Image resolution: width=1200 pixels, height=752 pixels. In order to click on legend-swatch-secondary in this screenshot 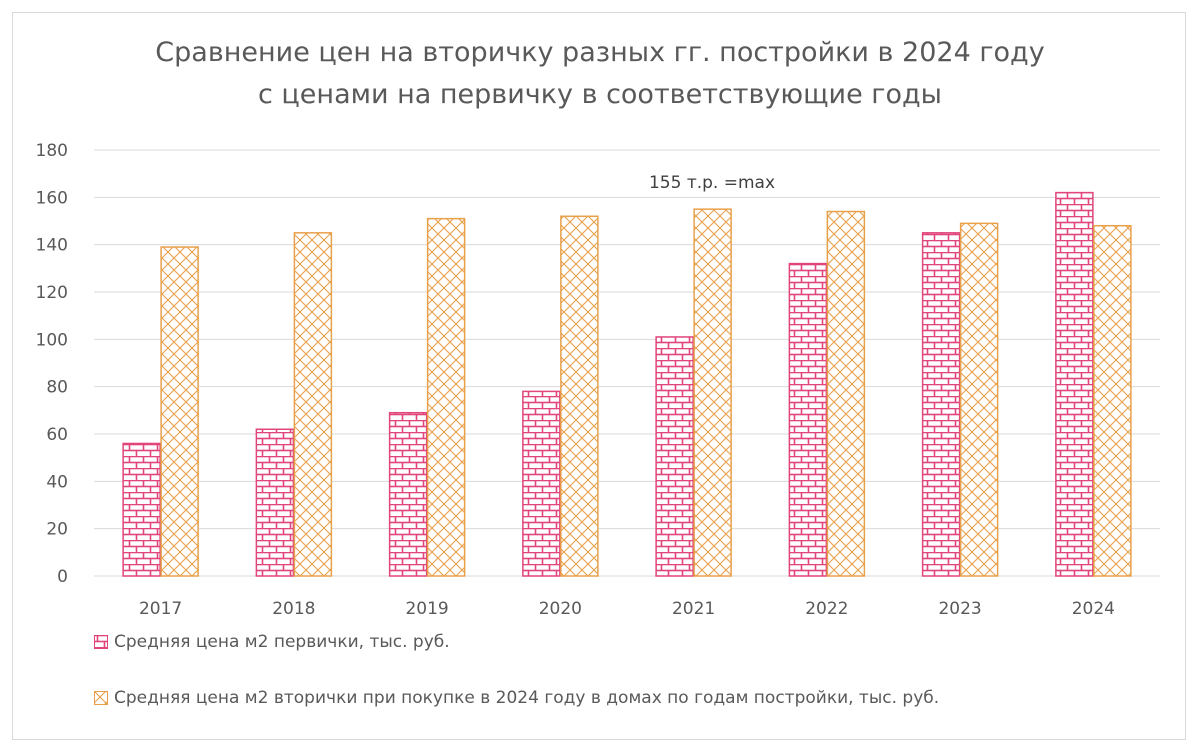, I will do `click(101, 698)`.